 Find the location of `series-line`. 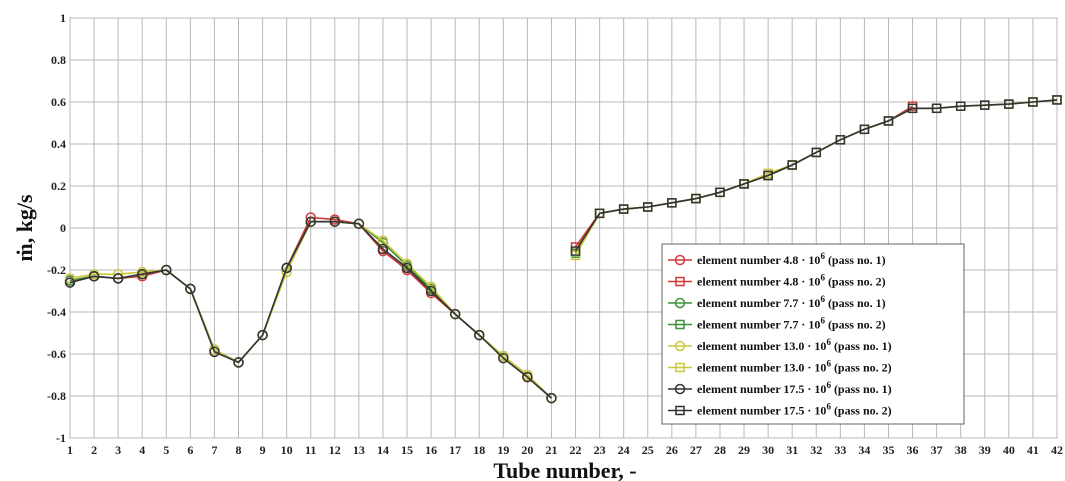

series-line is located at coordinates (816, 175).